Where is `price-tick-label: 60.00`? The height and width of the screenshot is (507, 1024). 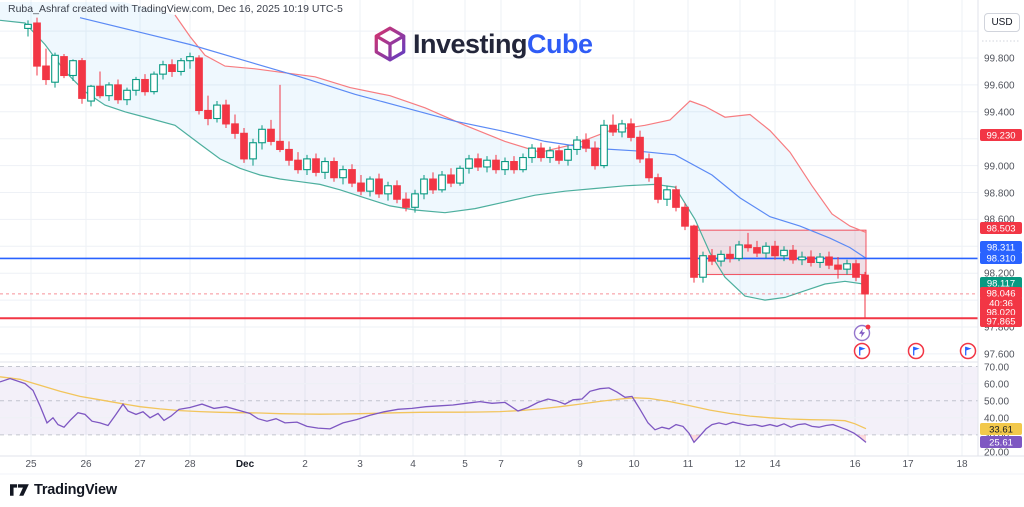 price-tick-label: 60.00 is located at coordinates (996, 385).